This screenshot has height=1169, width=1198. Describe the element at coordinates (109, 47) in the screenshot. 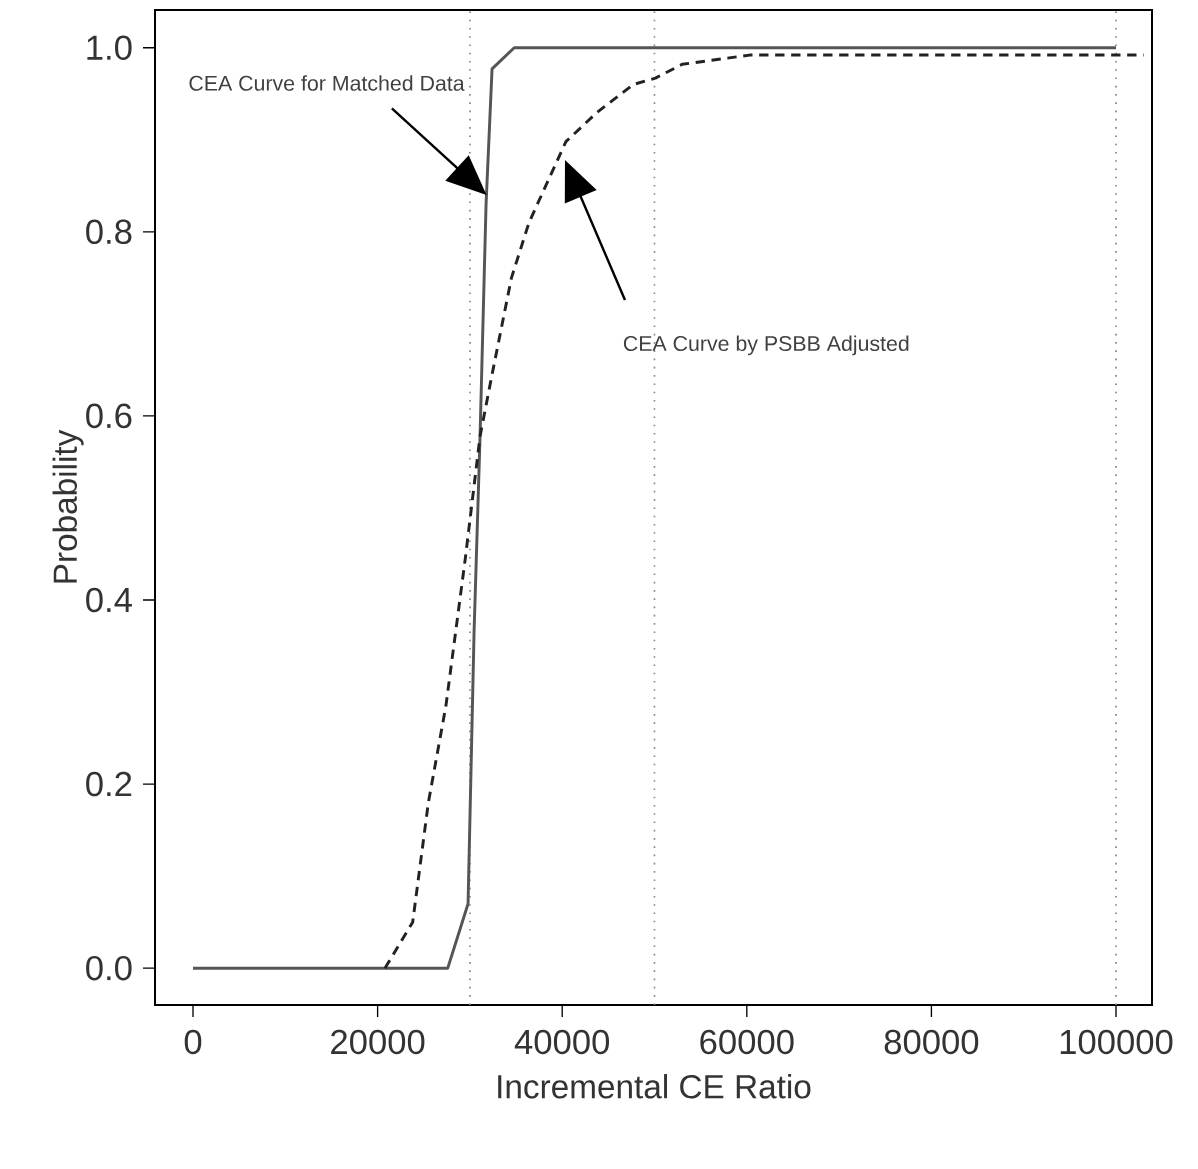

I see `y-tick-label: 1.0` at that location.